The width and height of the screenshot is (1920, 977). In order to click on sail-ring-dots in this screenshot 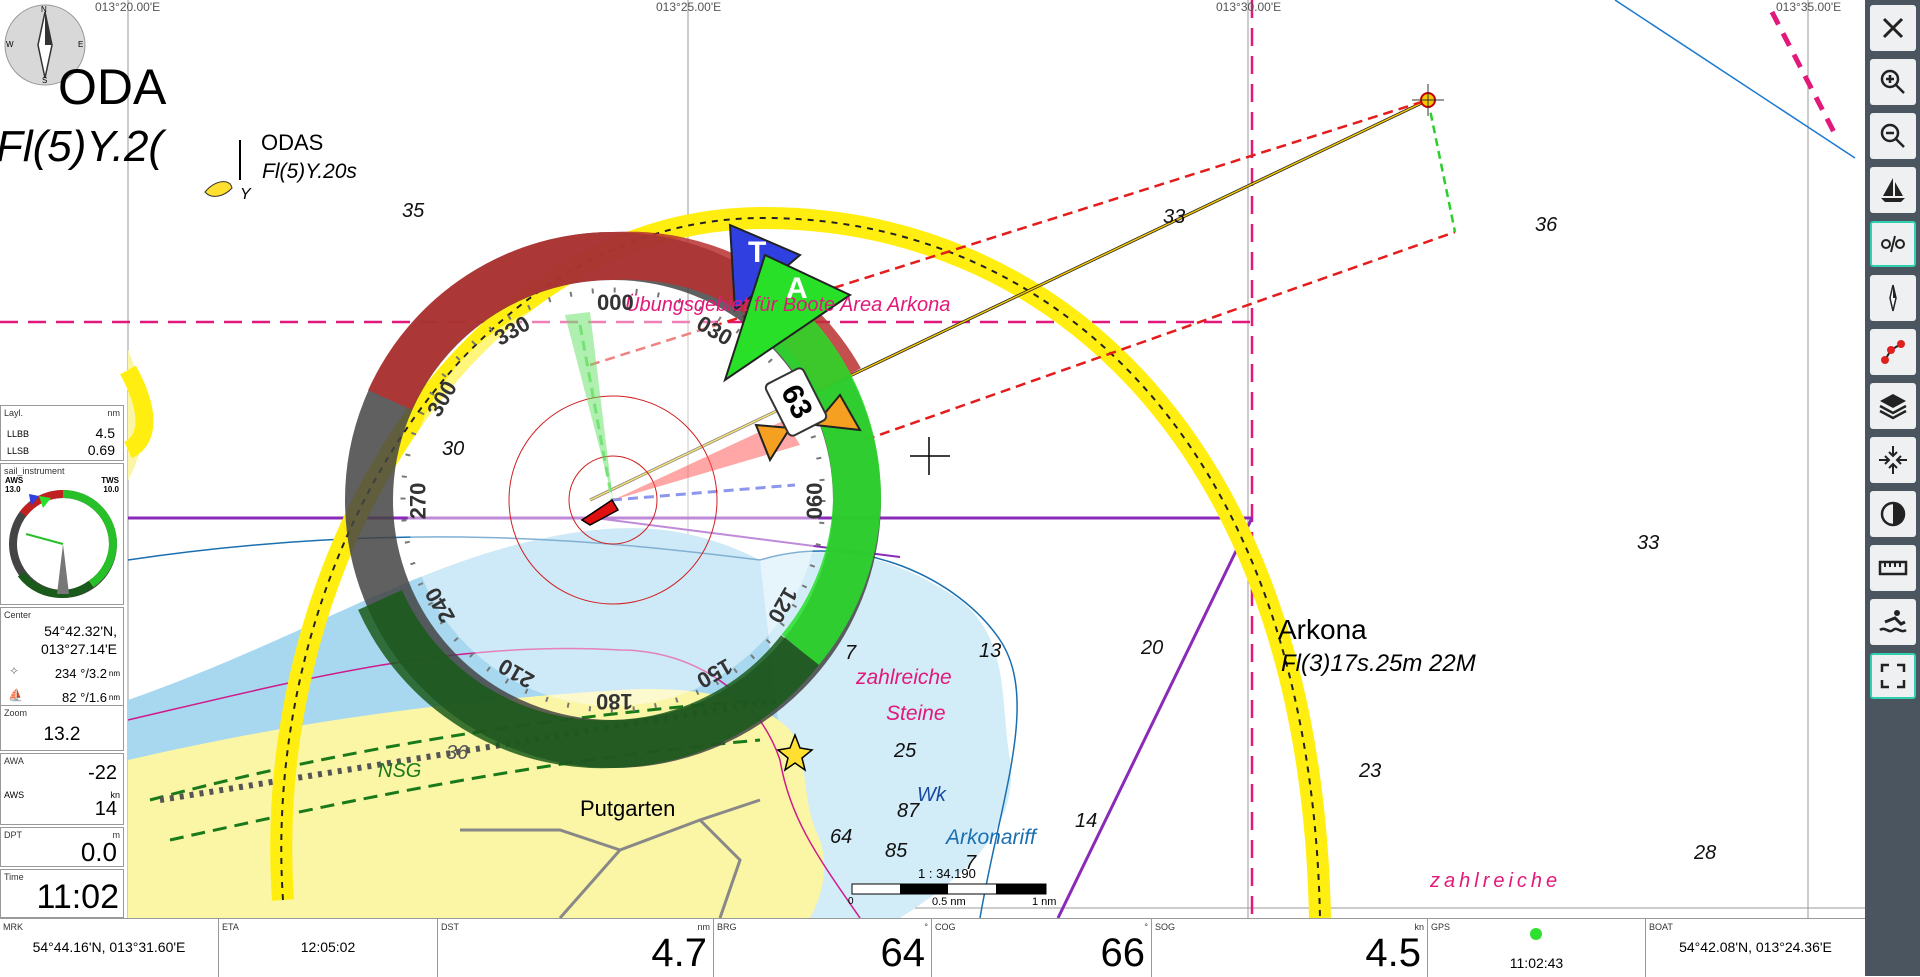, I will do `click(613, 500)`.